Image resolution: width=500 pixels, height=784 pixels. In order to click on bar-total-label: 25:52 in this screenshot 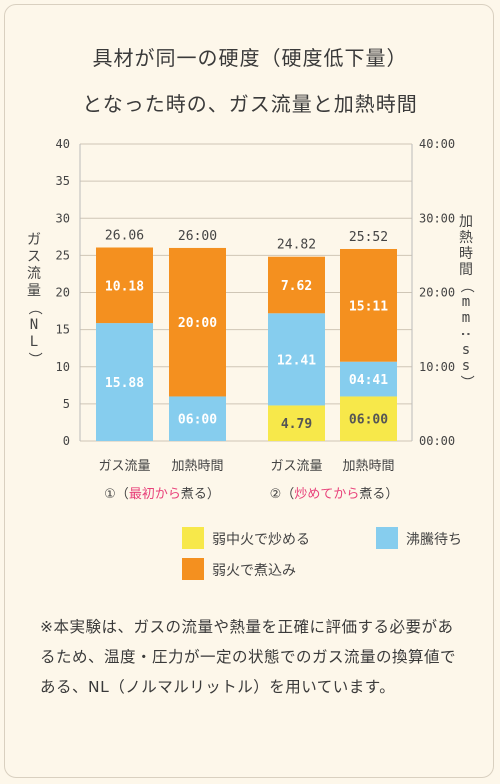, I will do `click(368, 237)`.